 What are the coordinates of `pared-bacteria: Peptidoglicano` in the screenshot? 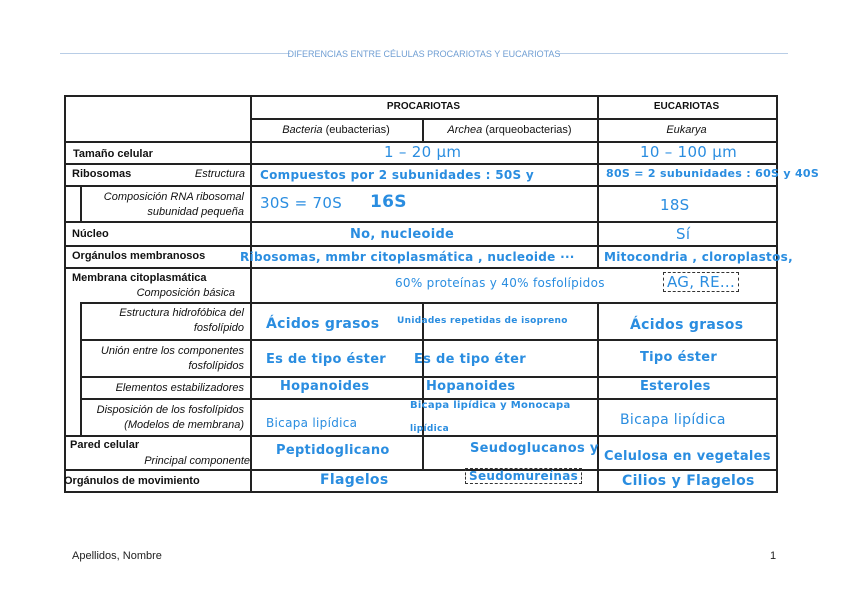 It's located at (333, 450).